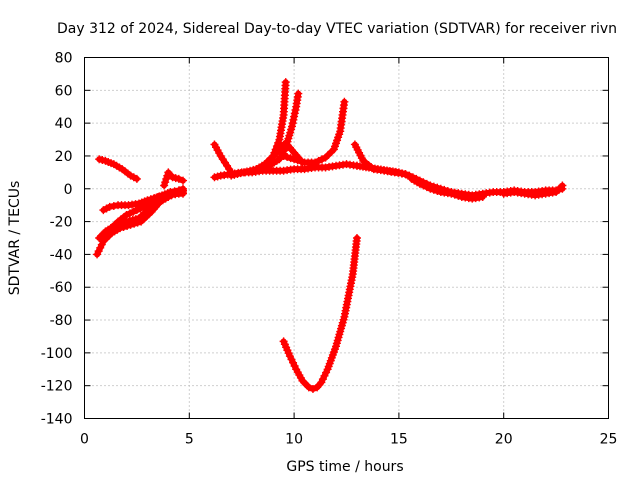 Image resolution: width=640 pixels, height=480 pixels. Describe the element at coordinates (344, 467) in the screenshot. I see `x-axis-label: GPS time / hours` at that location.